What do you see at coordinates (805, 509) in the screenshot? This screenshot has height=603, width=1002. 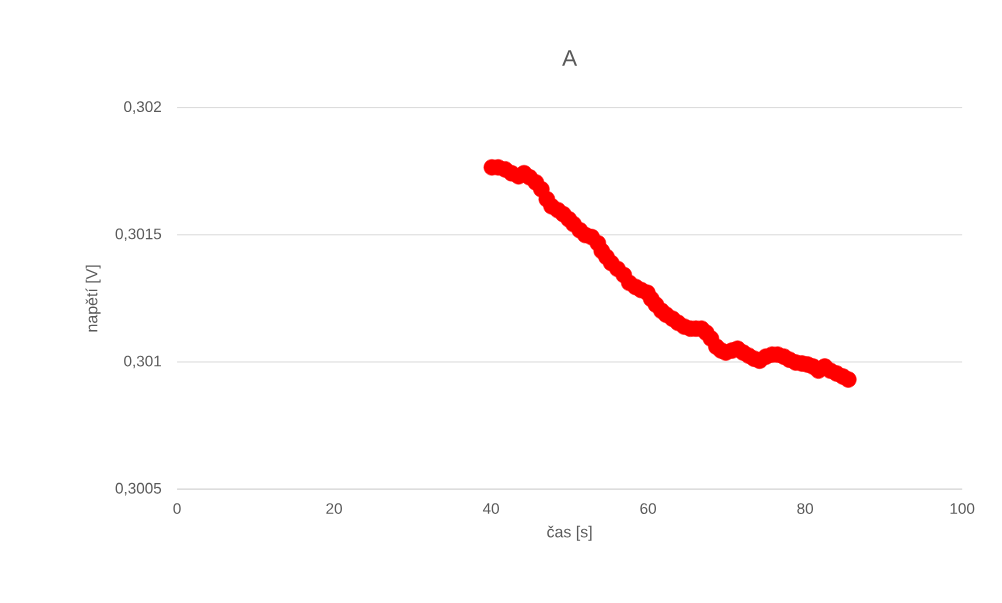 I see `x-tick-label: 80` at bounding box center [805, 509].